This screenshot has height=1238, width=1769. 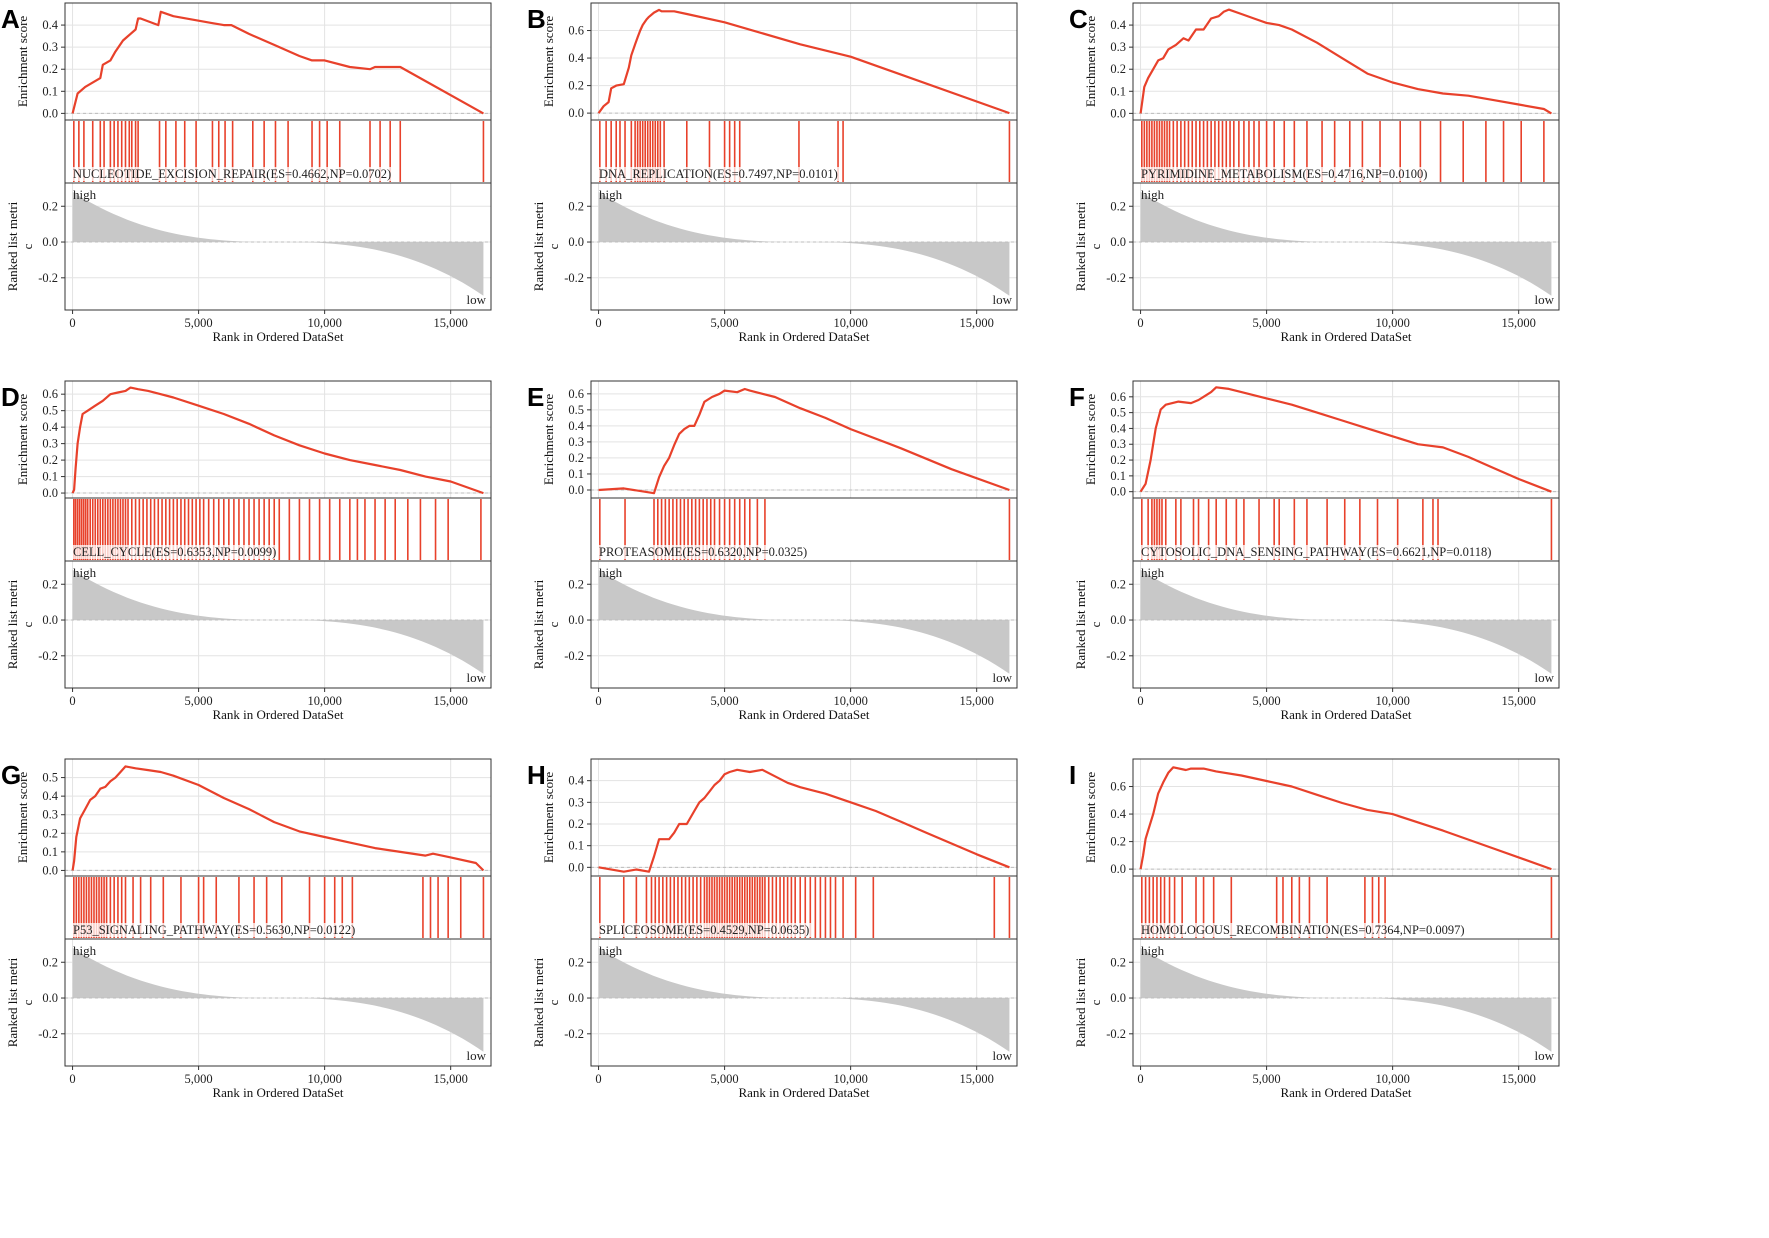 I want to click on panel-letter: B, so click(x=536, y=19).